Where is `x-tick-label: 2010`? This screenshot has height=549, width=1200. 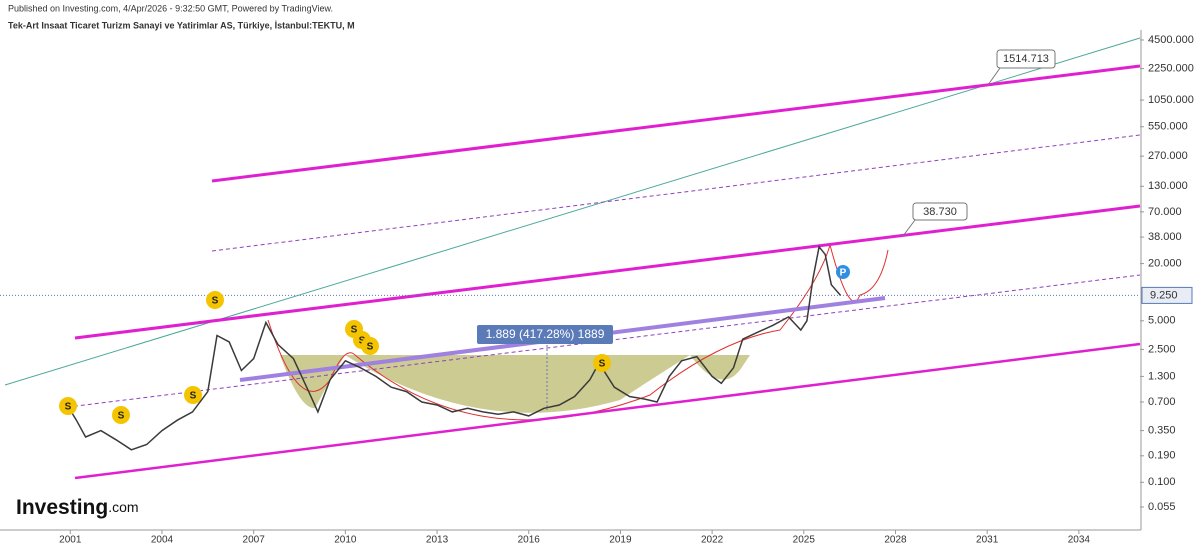 x-tick-label: 2010 is located at coordinates (345, 540).